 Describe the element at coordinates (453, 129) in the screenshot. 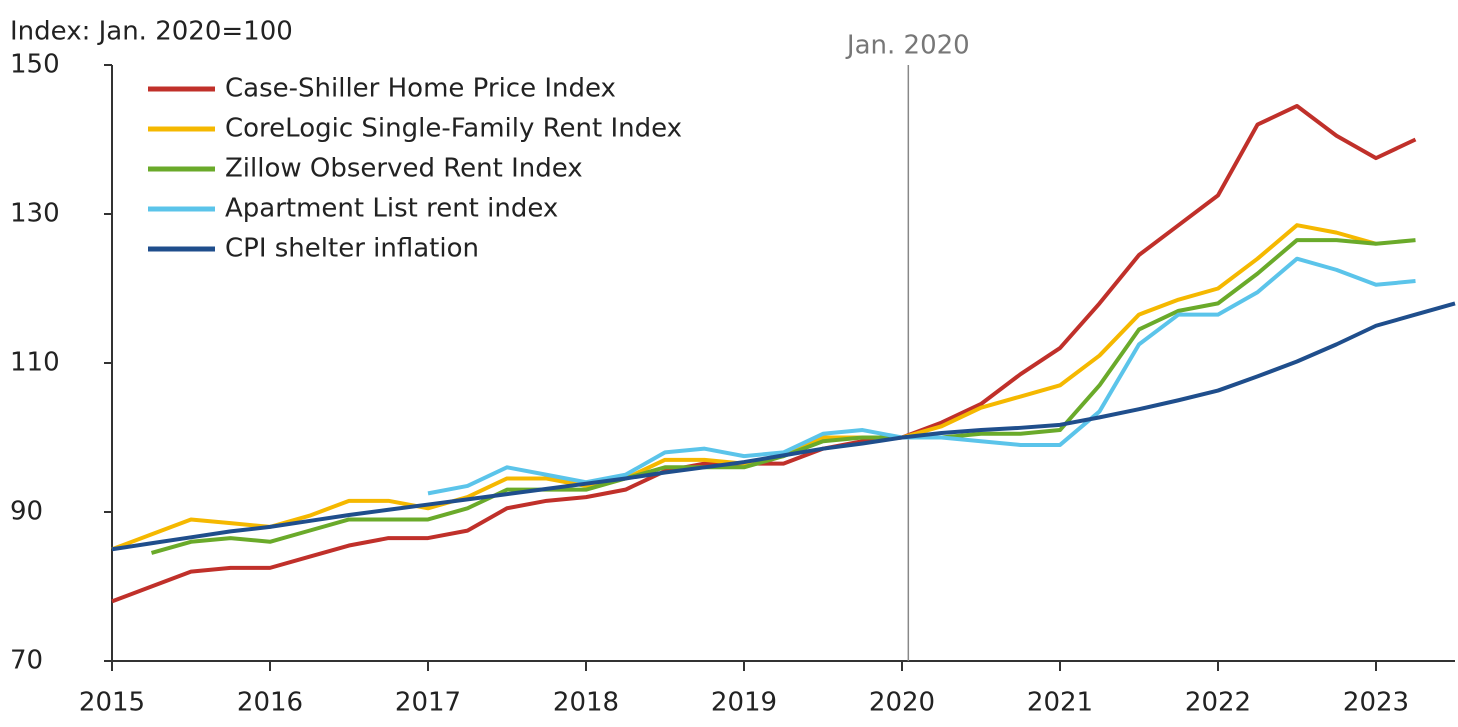

I see `legend-label: CoreLogic Single-Family Rent Index` at that location.